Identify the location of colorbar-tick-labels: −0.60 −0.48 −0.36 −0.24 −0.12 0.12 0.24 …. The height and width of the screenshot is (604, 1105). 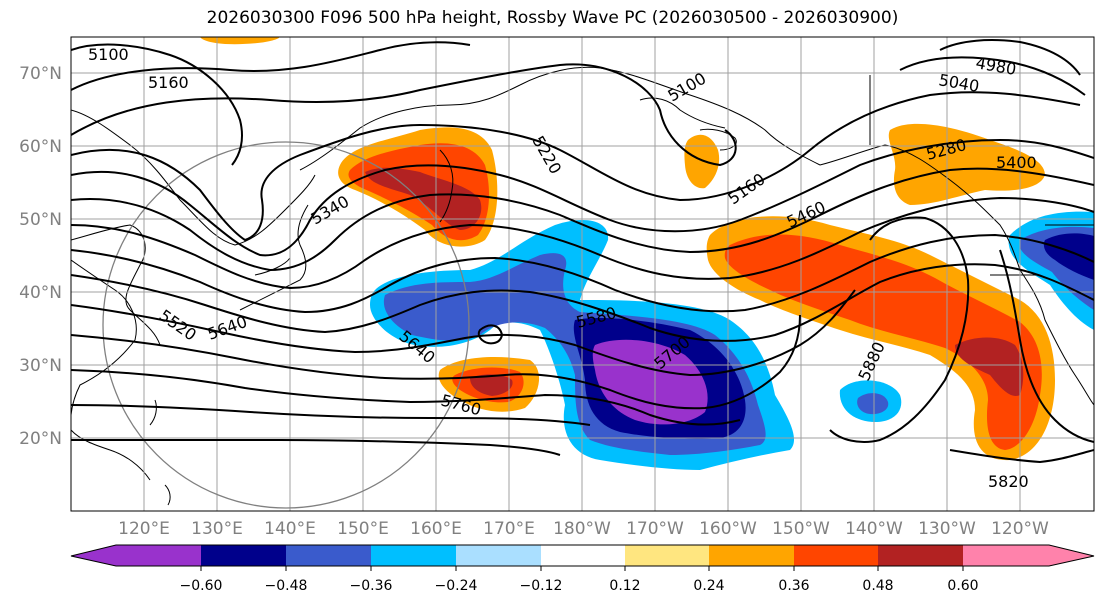
(579, 586).